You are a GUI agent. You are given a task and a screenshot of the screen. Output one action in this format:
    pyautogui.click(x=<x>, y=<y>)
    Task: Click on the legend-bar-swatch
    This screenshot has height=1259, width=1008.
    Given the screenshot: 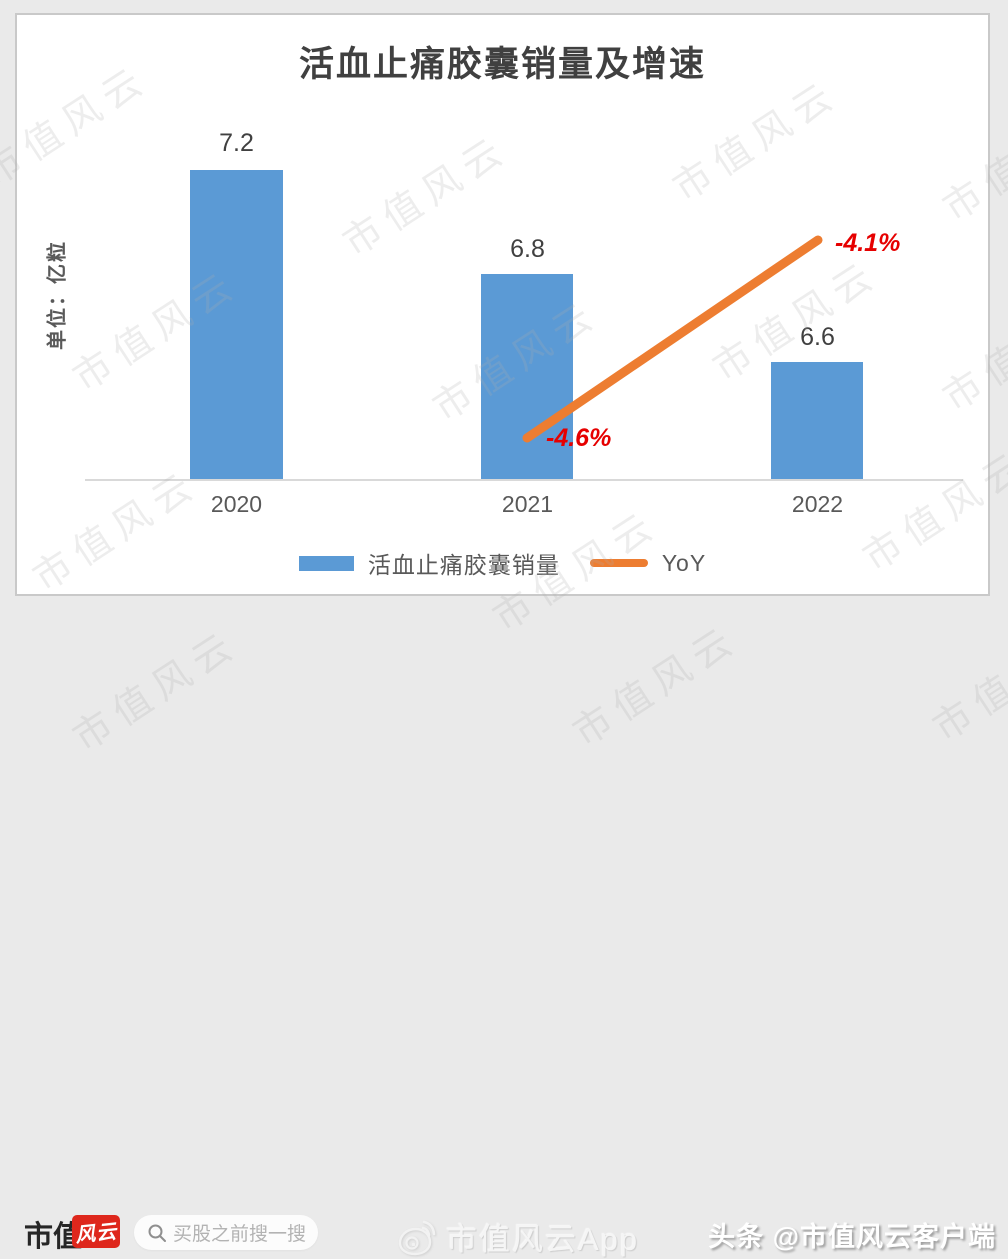 What is the action you would take?
    pyautogui.click(x=326, y=563)
    